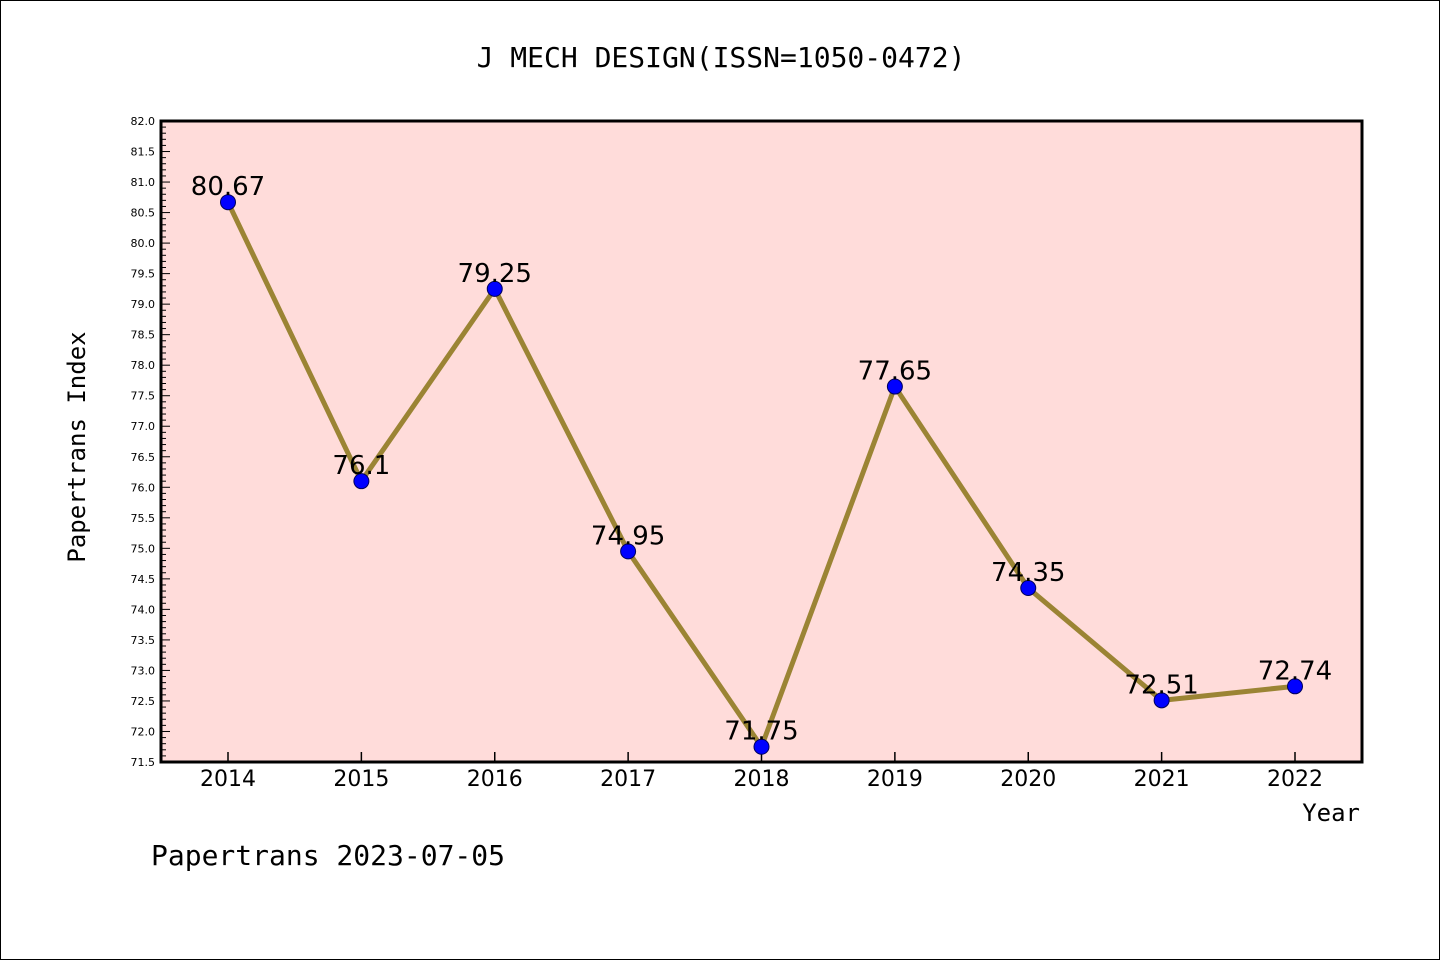 The height and width of the screenshot is (960, 1440). What do you see at coordinates (143, 121) in the screenshot?
I see `y-tick-label: 82.0` at bounding box center [143, 121].